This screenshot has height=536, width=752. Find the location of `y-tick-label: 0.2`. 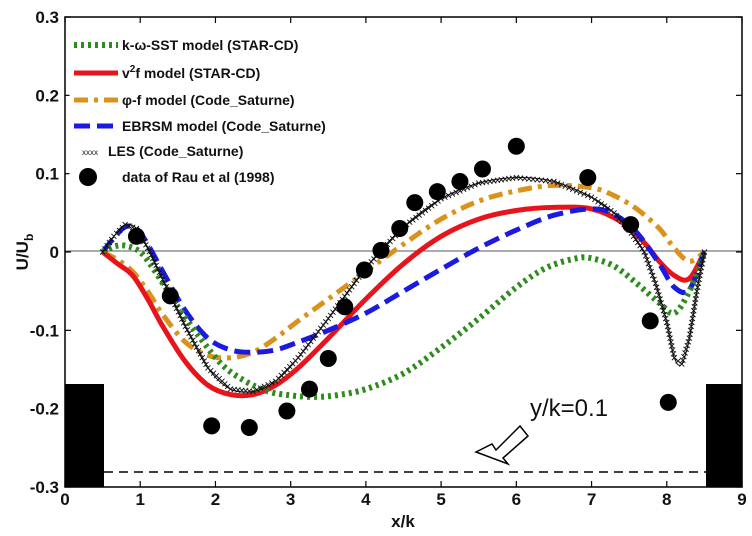

y-tick-label: 0.2 is located at coordinates (47, 95).